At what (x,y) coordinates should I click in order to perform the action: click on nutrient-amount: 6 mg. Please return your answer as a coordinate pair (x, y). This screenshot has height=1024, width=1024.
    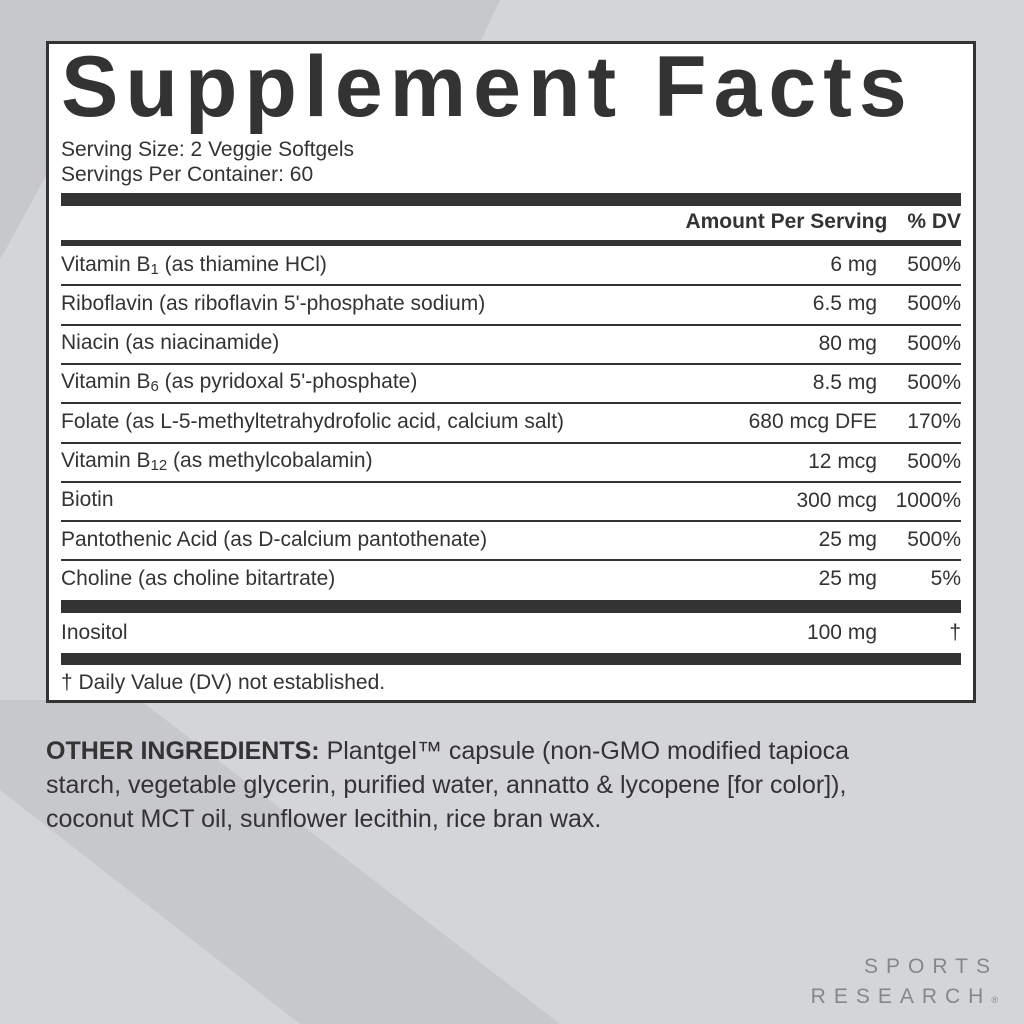
    Looking at the image, I should click on (853, 264).